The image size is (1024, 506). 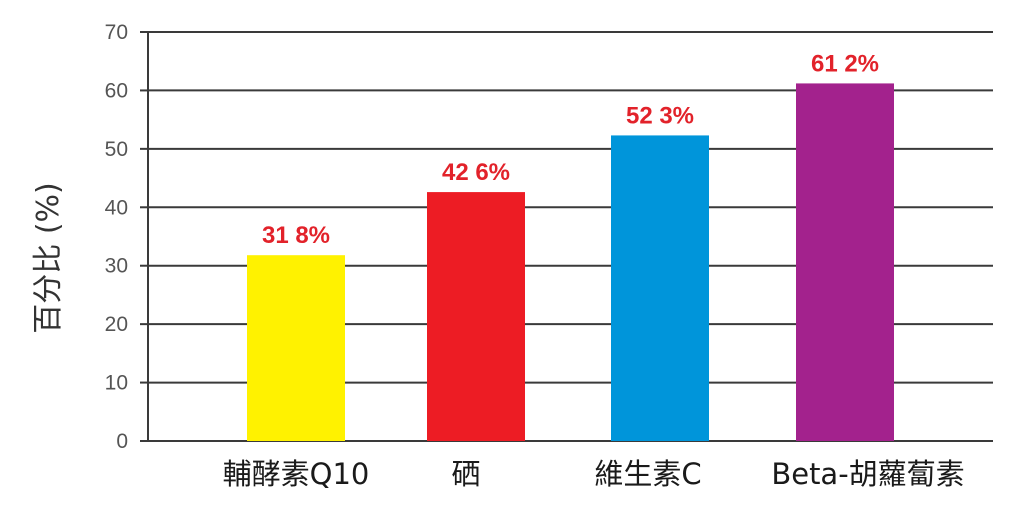 I want to click on y-tick-label: 50, so click(x=116, y=149).